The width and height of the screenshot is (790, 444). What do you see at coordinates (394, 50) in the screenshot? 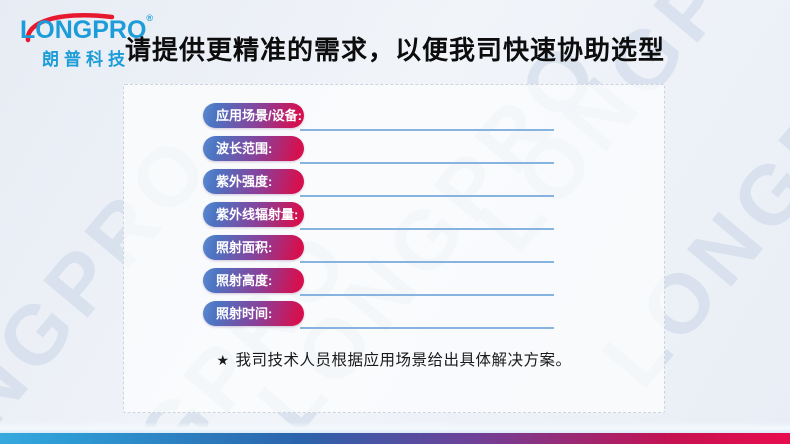
I see `page-title: 请提供更精准的需求，以便我司快速协助选型` at bounding box center [394, 50].